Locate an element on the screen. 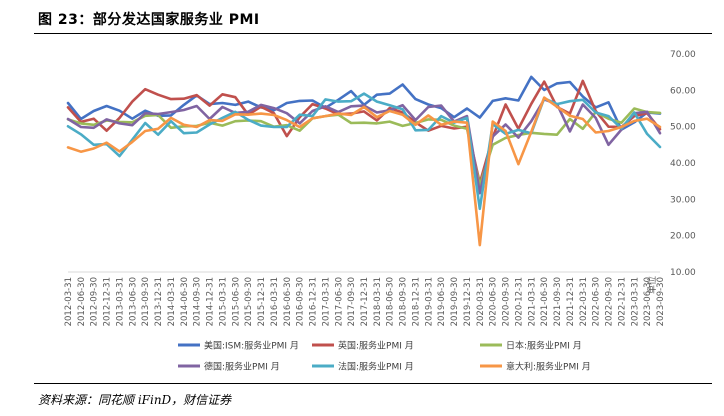  x-tick-label: 2020-12-31 is located at coordinates (519, 301).